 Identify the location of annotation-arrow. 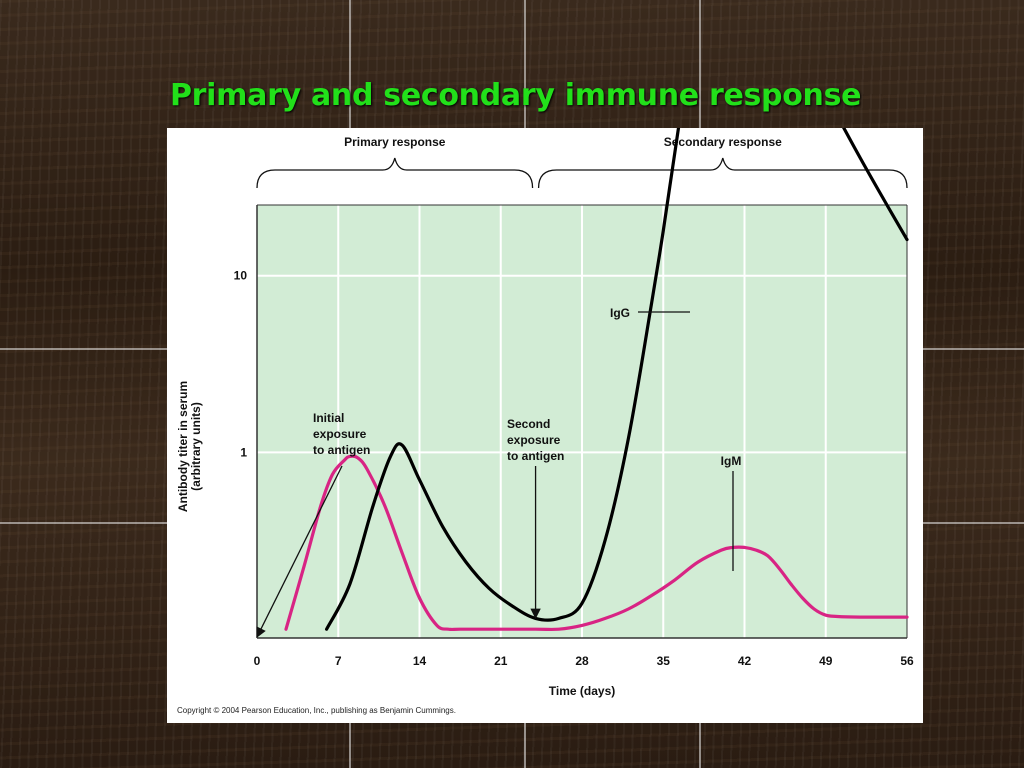
(299, 551).